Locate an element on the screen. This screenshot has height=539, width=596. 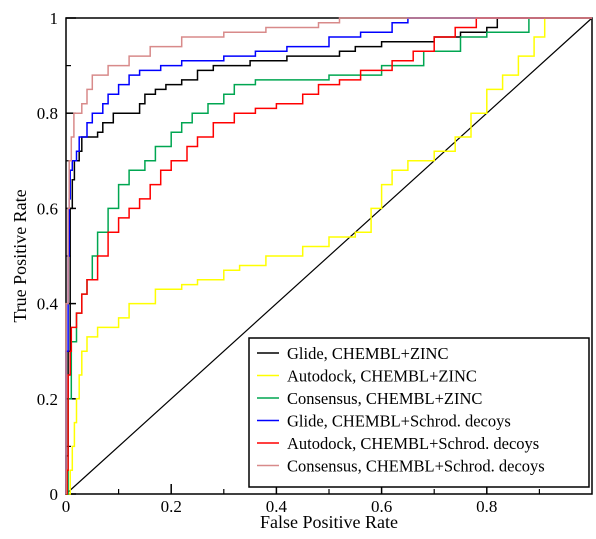
y-tick-label: 0.8 is located at coordinates (47, 113).